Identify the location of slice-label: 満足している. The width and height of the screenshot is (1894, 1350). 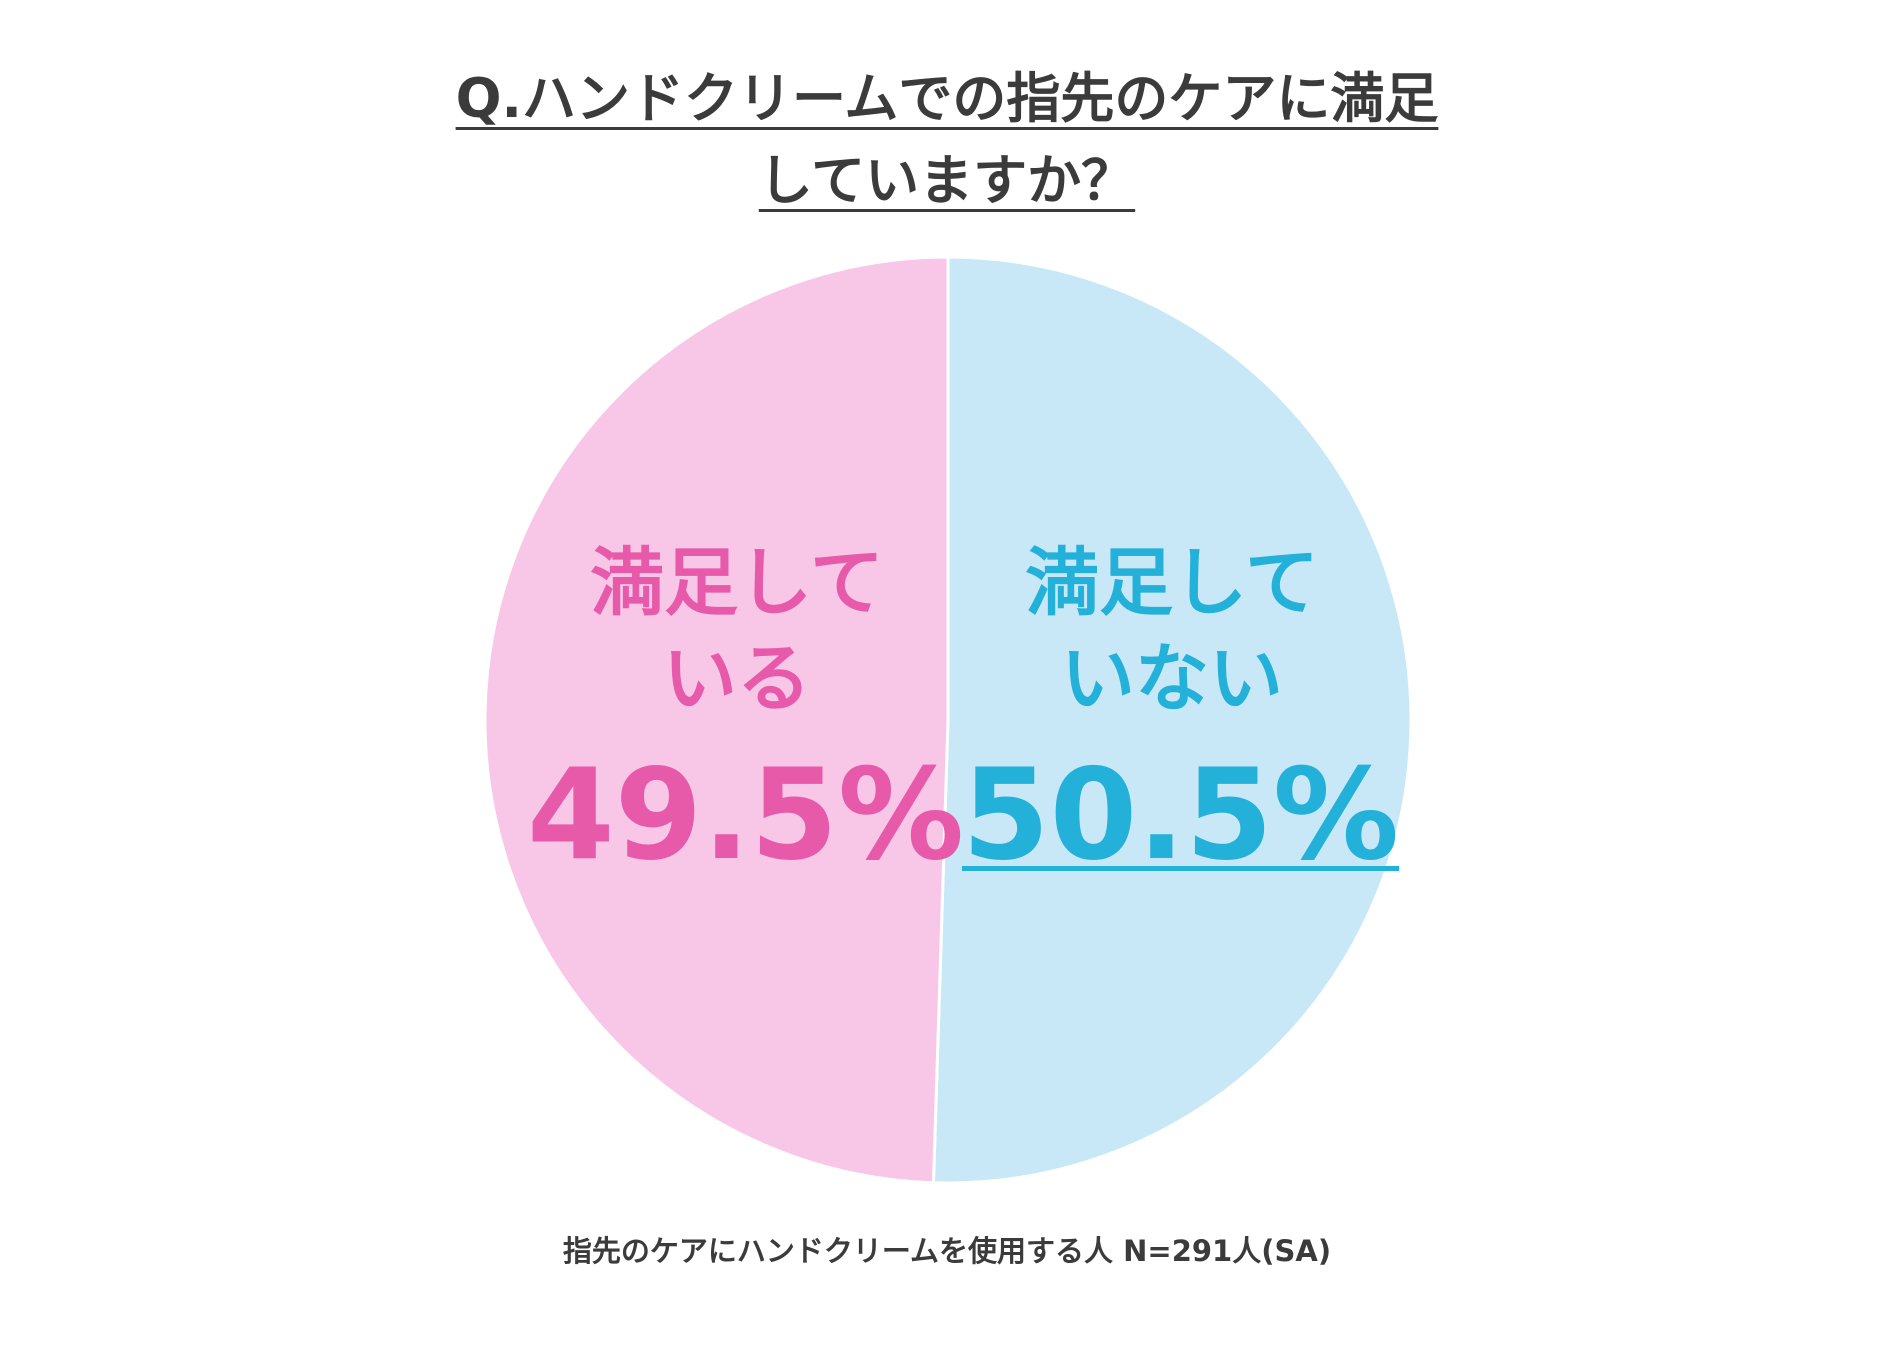
(737, 631).